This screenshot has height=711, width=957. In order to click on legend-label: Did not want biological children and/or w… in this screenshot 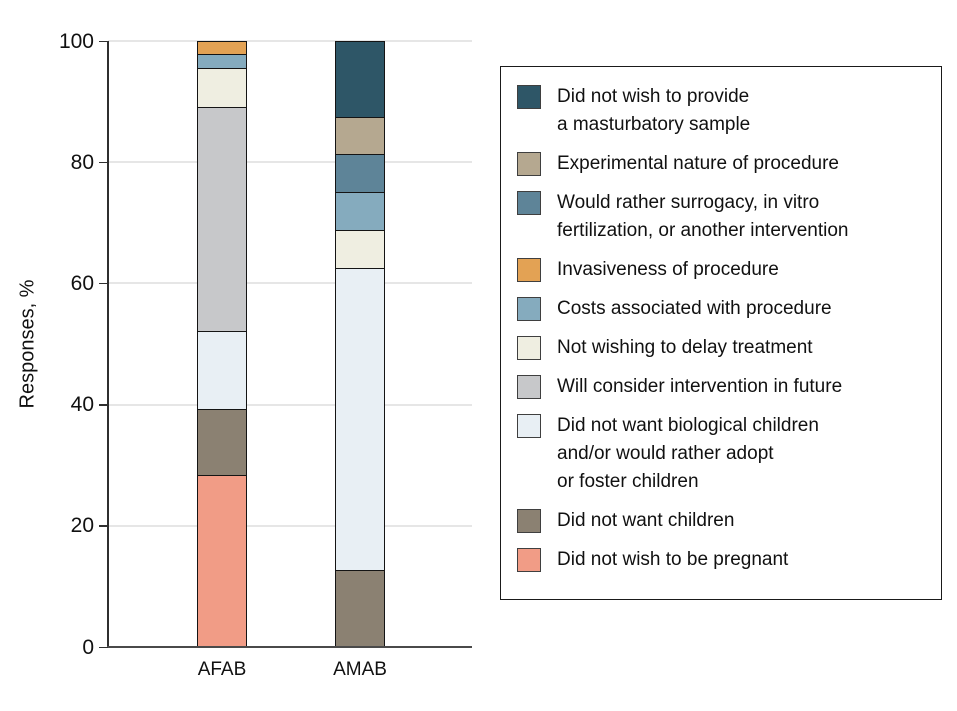, I will do `click(688, 453)`.